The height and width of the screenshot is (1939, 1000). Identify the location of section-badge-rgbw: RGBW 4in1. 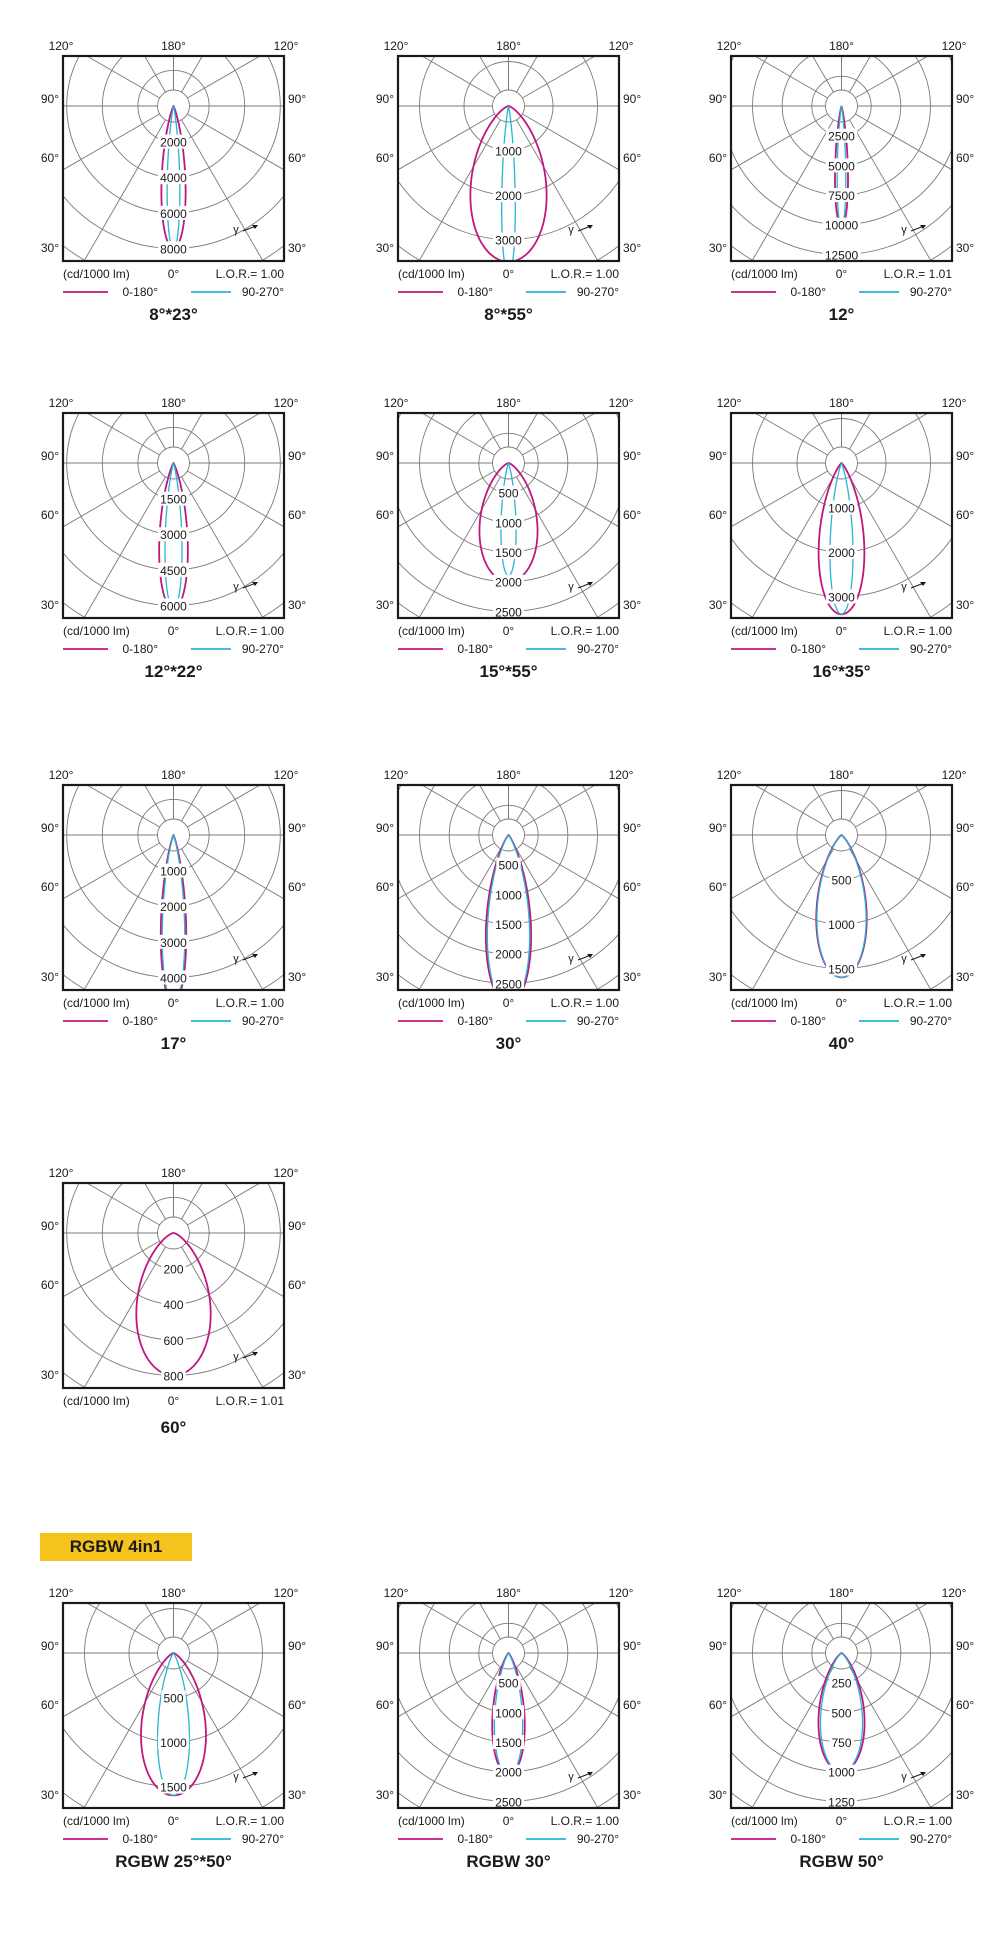
(116, 1547).